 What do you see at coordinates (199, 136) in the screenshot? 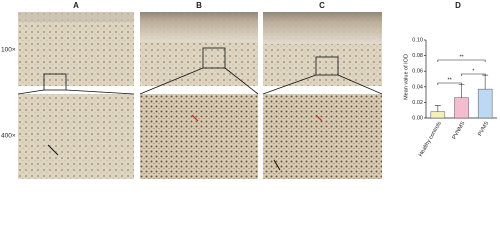
I see `image-b-high` at bounding box center [199, 136].